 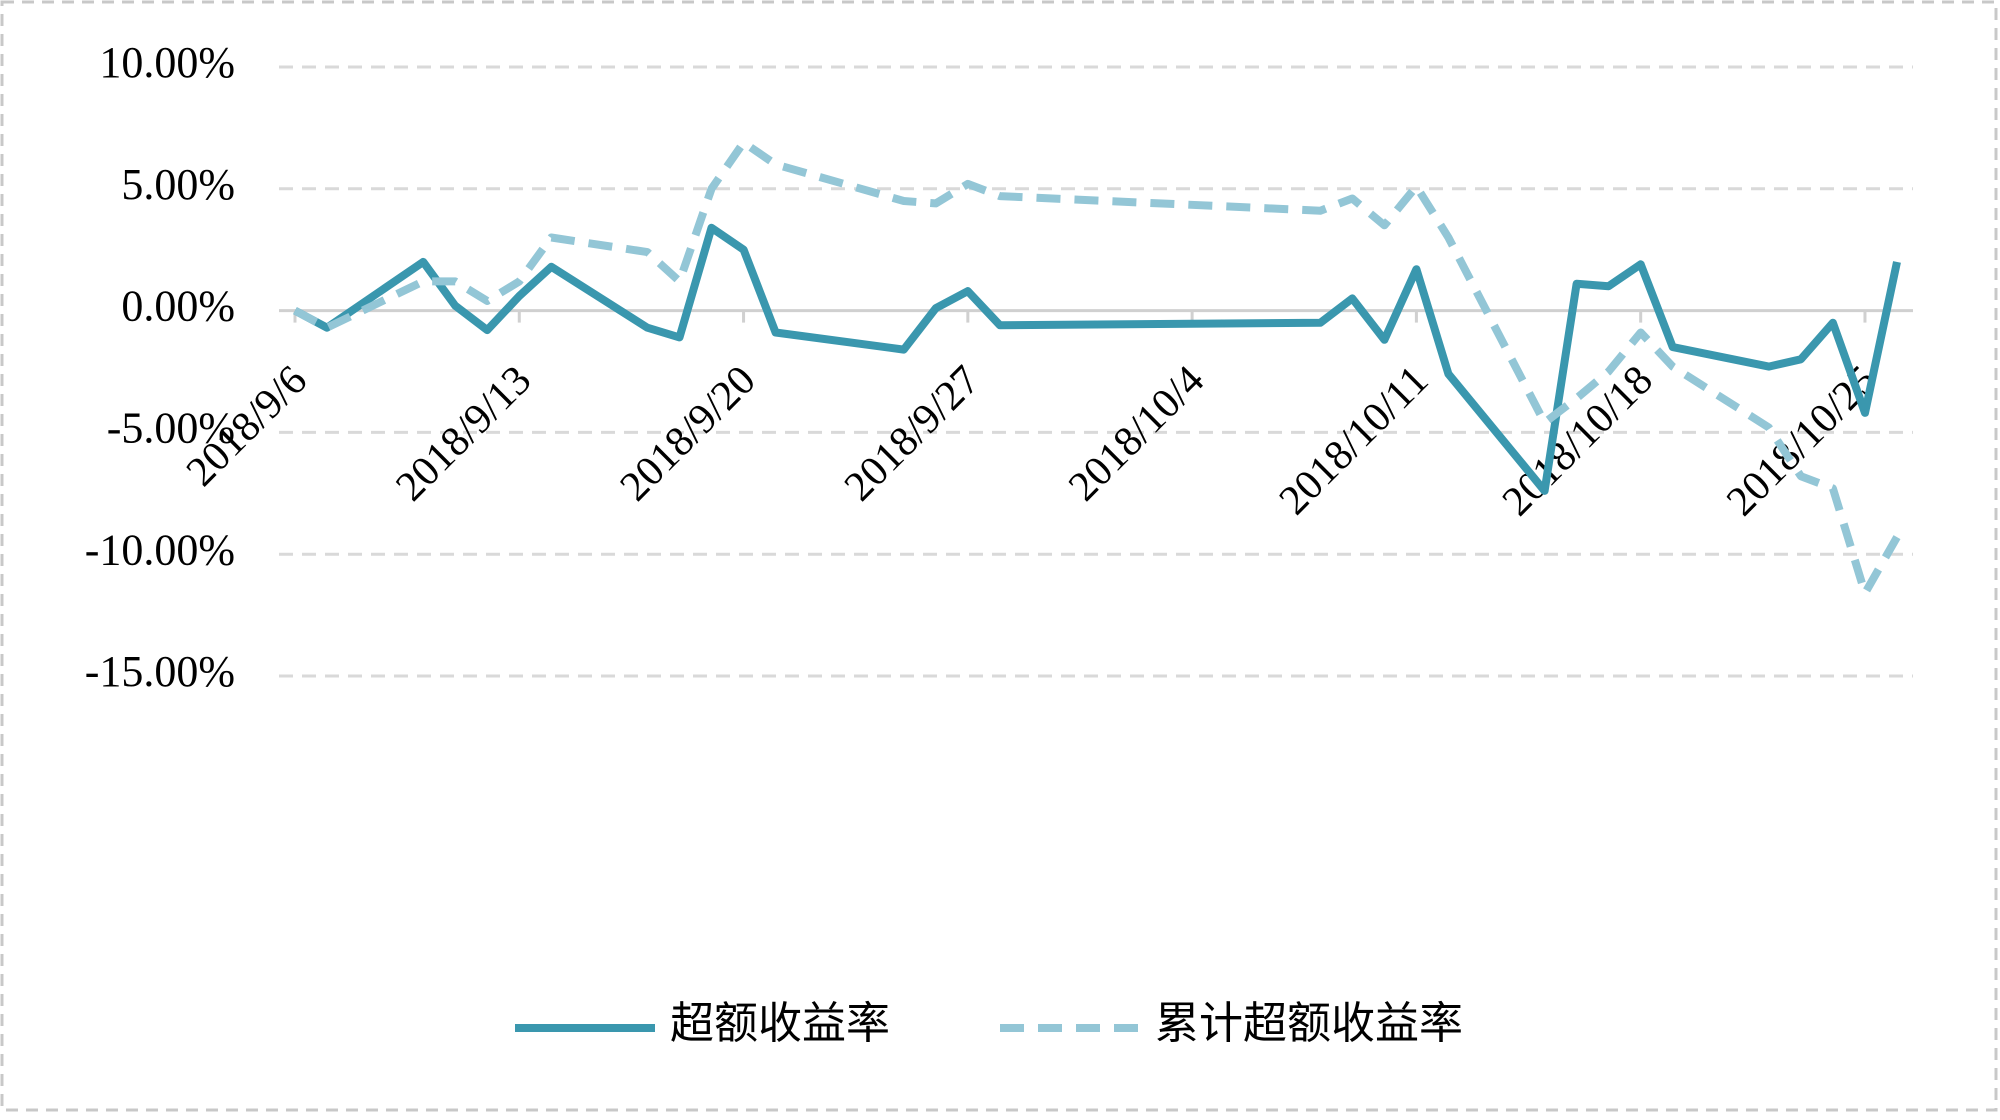 I want to click on x-tick-label: 2018/10/18, so click(x=1578, y=441).